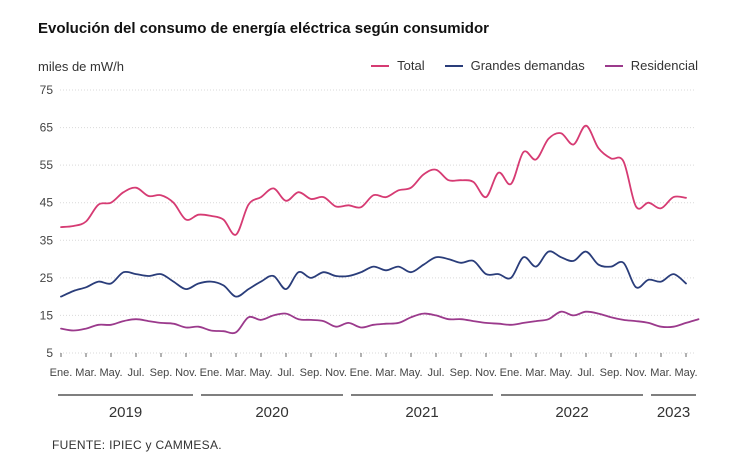  What do you see at coordinates (571, 412) in the screenshot?
I see `year-label: 2022` at bounding box center [571, 412].